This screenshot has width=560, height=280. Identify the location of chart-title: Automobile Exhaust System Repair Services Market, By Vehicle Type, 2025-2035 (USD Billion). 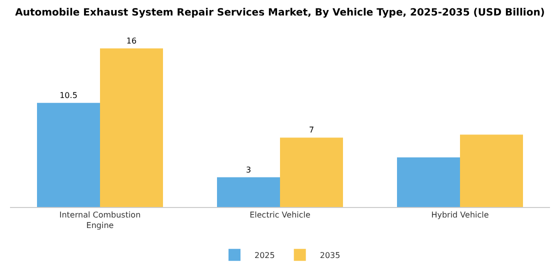
(280, 12).